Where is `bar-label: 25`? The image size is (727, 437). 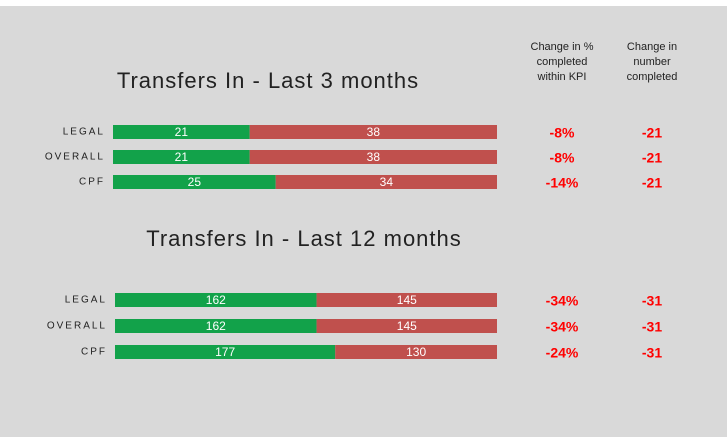 bar-label: 25 is located at coordinates (195, 182).